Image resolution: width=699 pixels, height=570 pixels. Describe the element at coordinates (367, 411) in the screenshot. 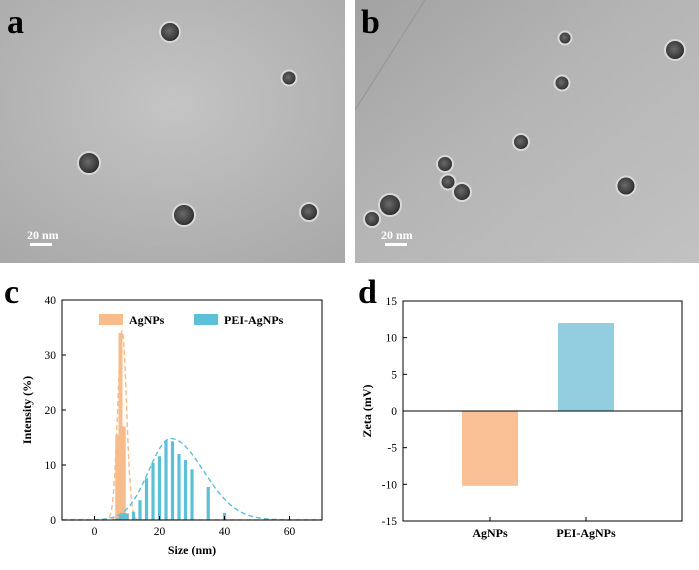

I see `y-axis-title: Zeta (mV)` at that location.